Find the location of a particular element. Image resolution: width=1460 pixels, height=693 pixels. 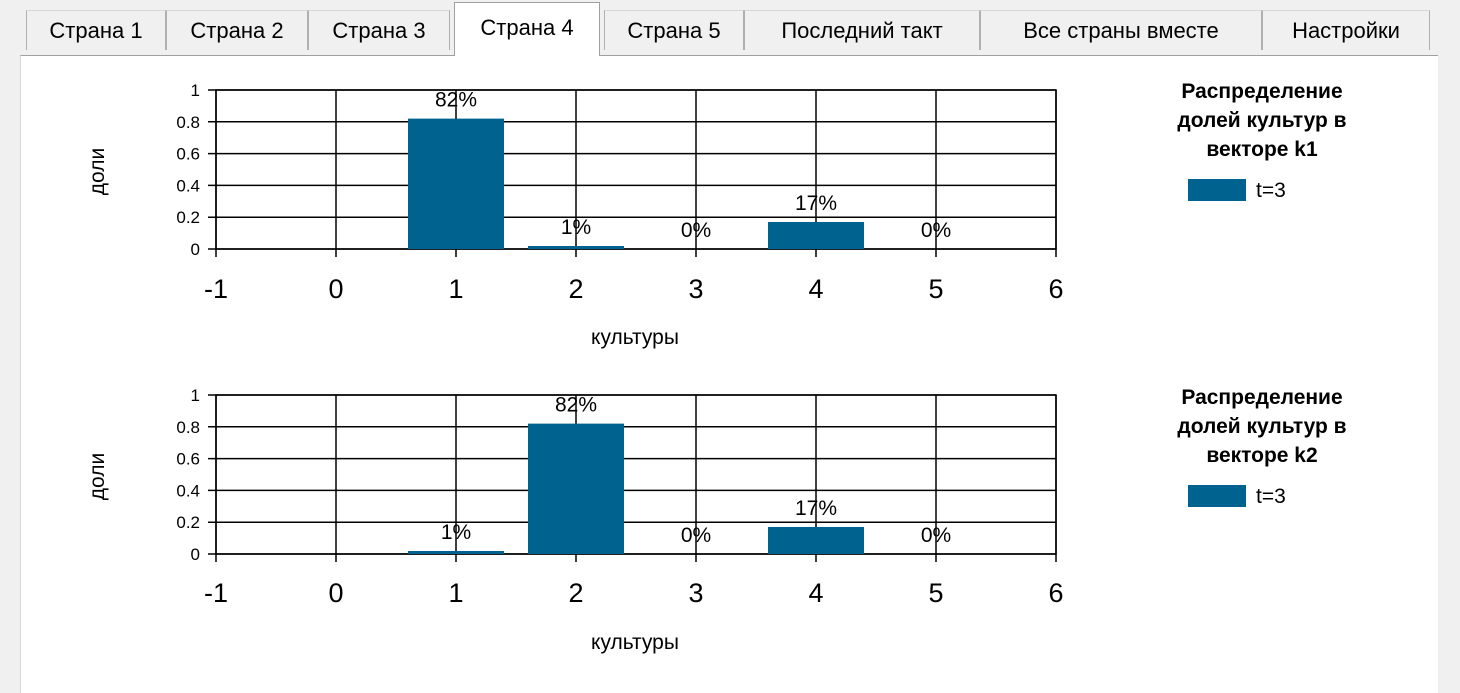

tab-strana-1: Страна 1 is located at coordinates (96, 30).